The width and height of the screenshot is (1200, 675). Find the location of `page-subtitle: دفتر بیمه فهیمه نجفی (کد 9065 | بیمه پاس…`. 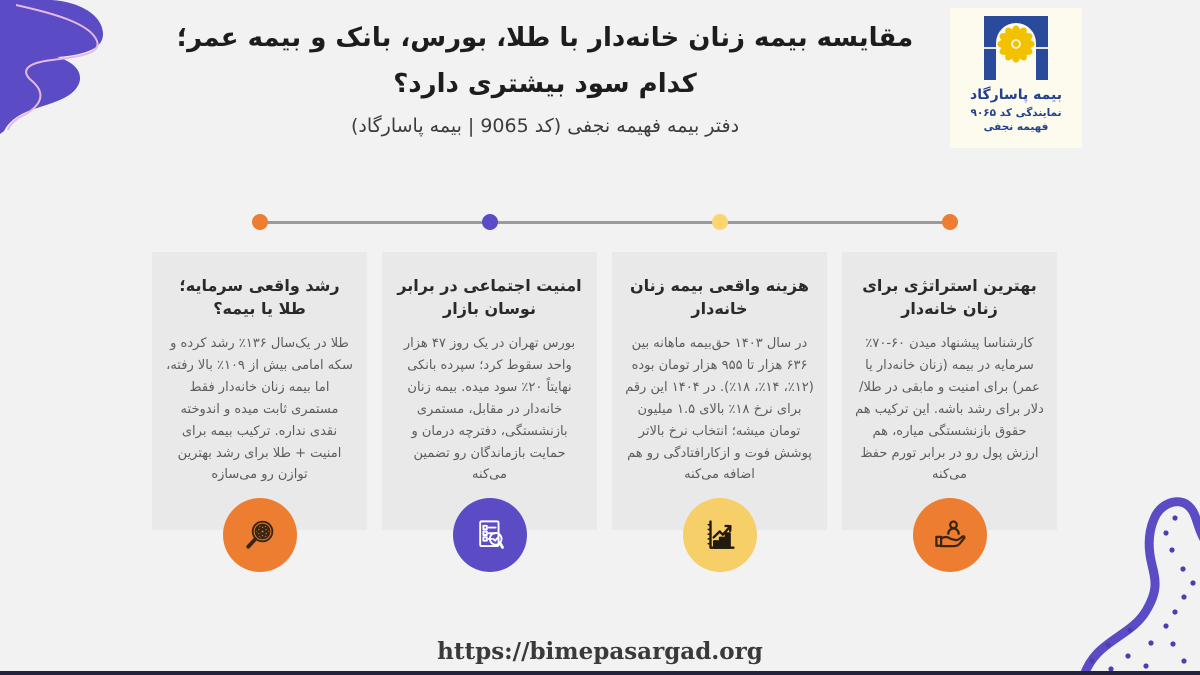

page-subtitle: دفتر بیمه فهیمه نجفی (کد 9065 | بیمه پاس… is located at coordinates (545, 126).